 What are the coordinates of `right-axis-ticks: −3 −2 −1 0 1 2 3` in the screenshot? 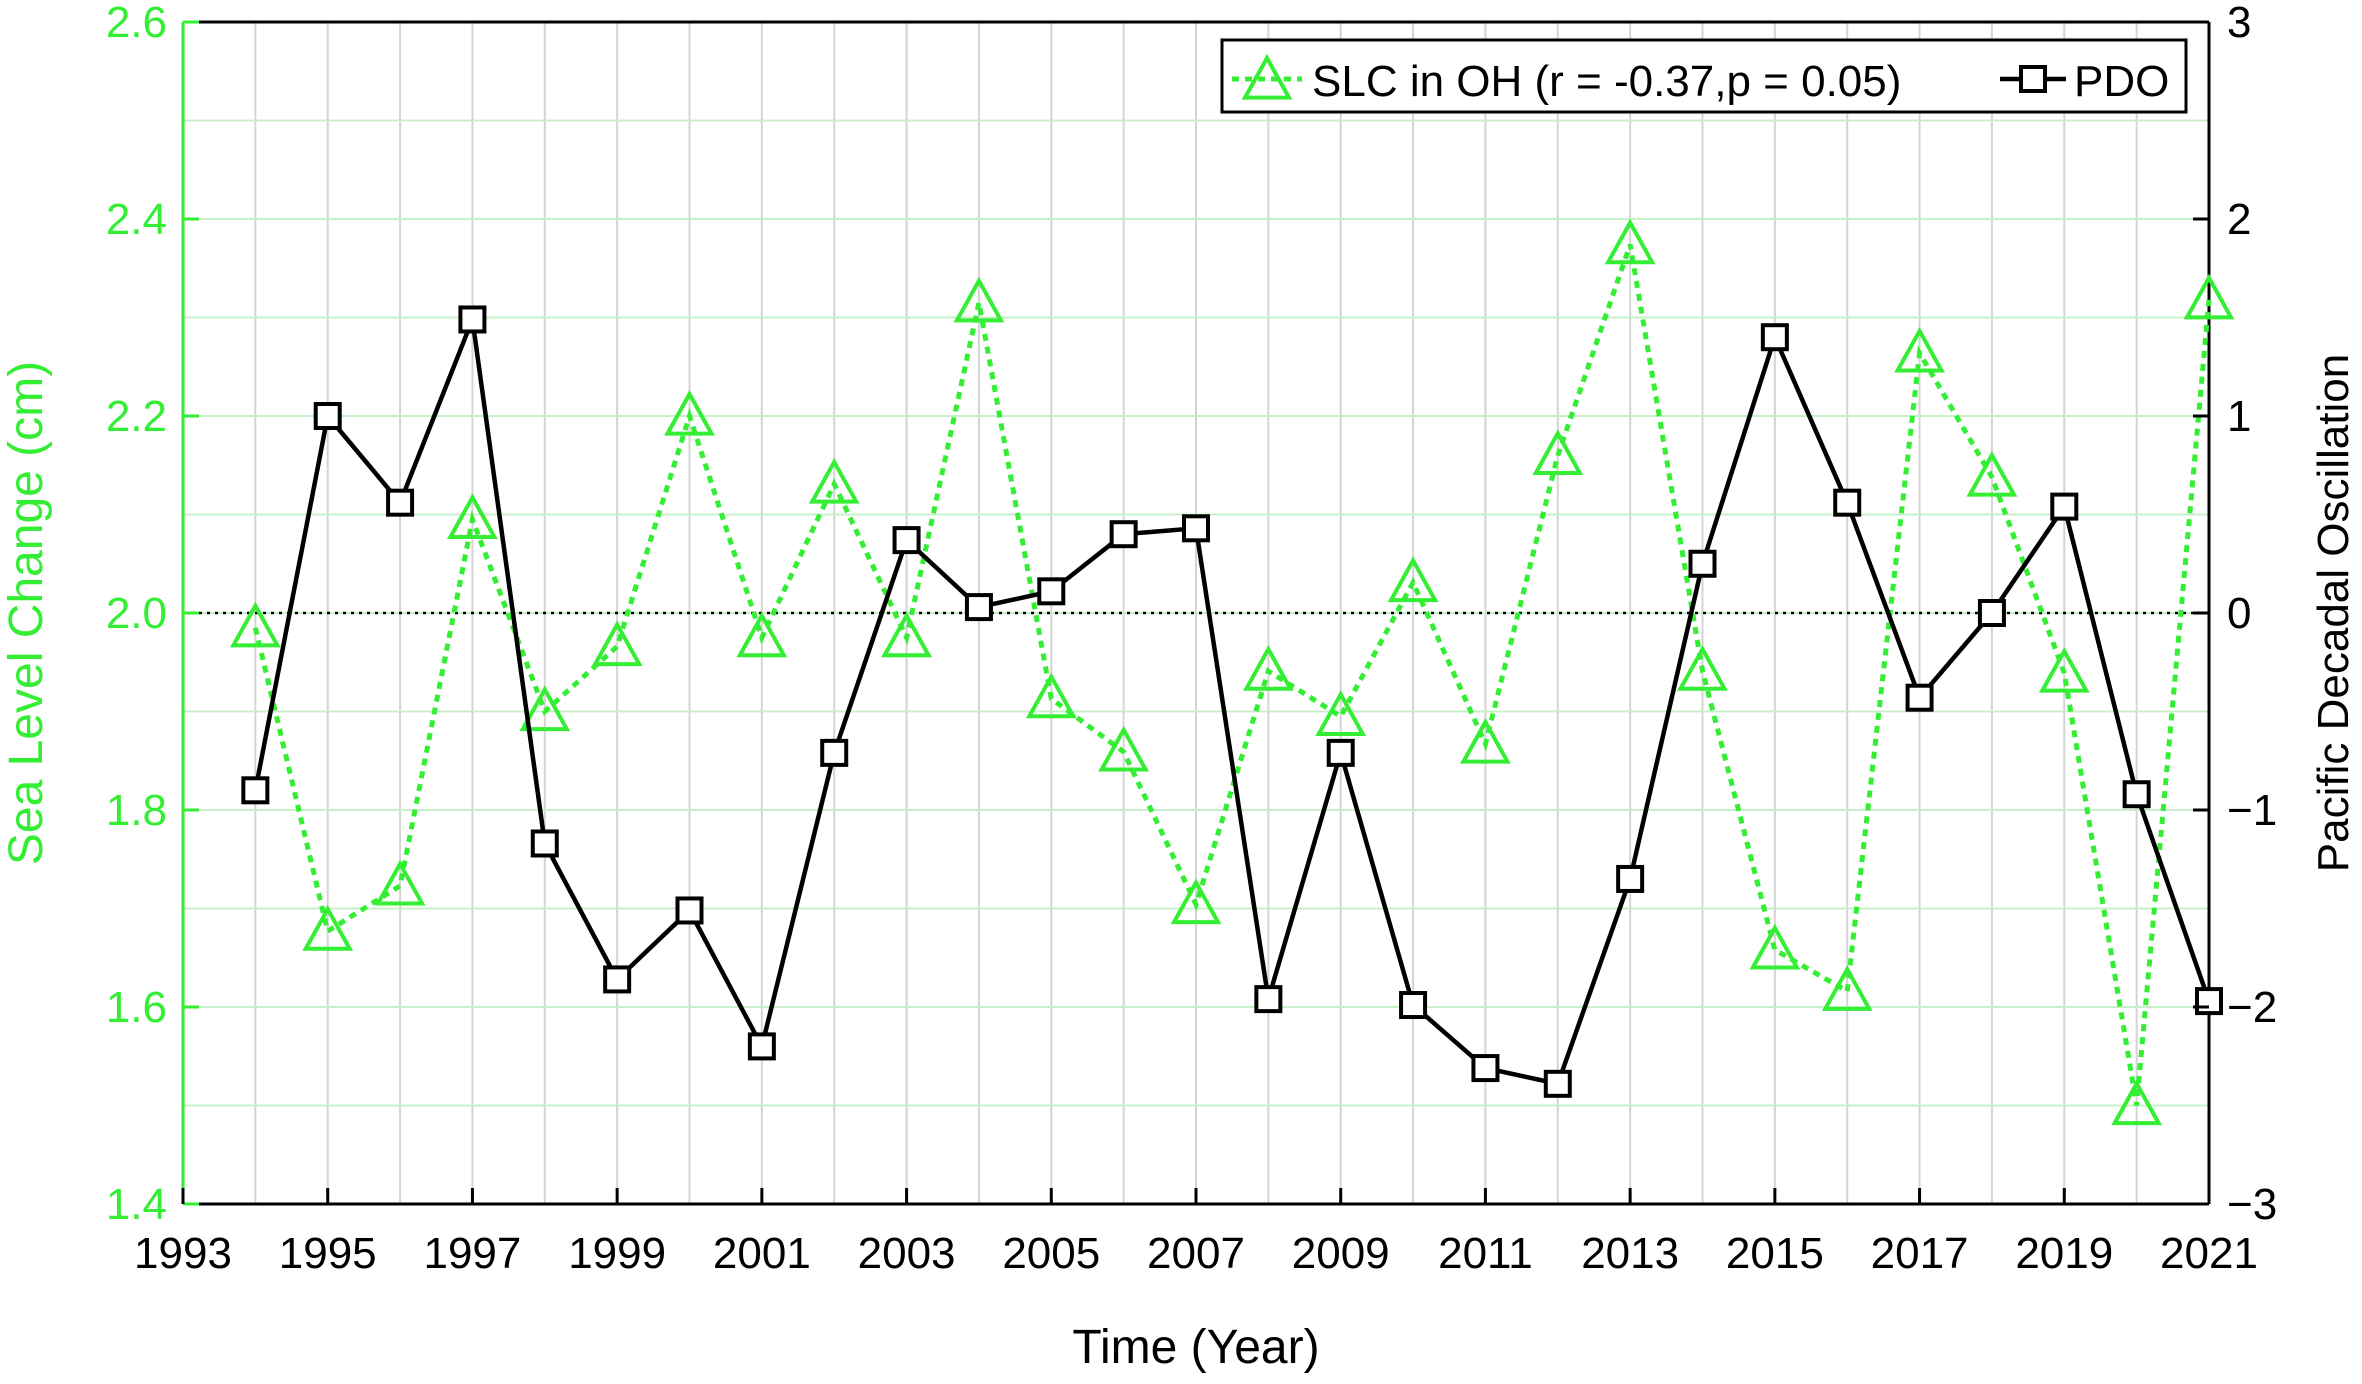 It's located at (2235, 614).